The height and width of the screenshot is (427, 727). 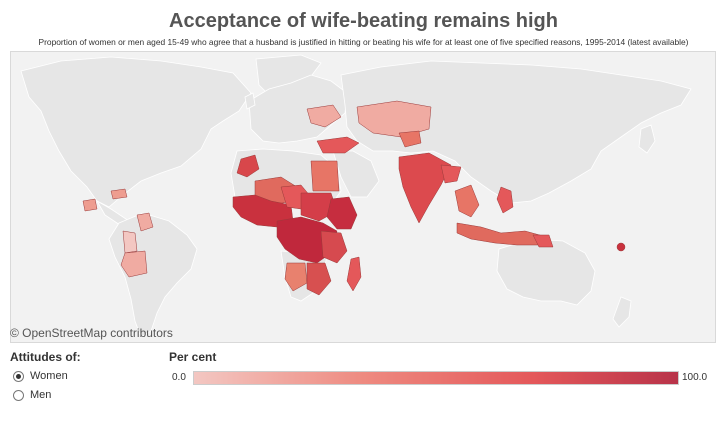 I want to click on region-colombia, so click(x=145, y=222).